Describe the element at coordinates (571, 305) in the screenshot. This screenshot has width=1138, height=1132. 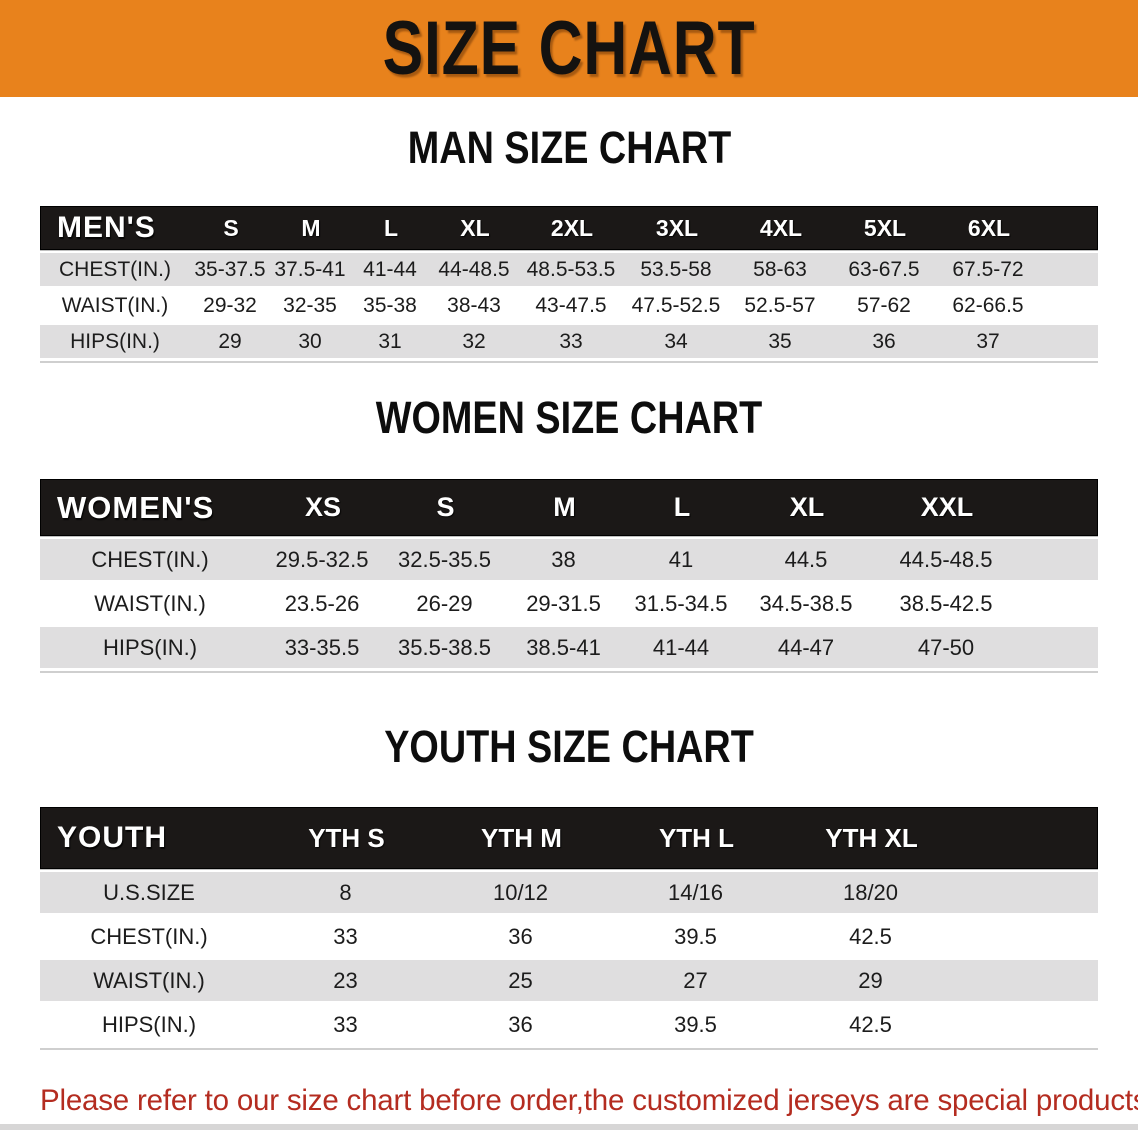
I see `size-value-cell: 43-47.5` at that location.